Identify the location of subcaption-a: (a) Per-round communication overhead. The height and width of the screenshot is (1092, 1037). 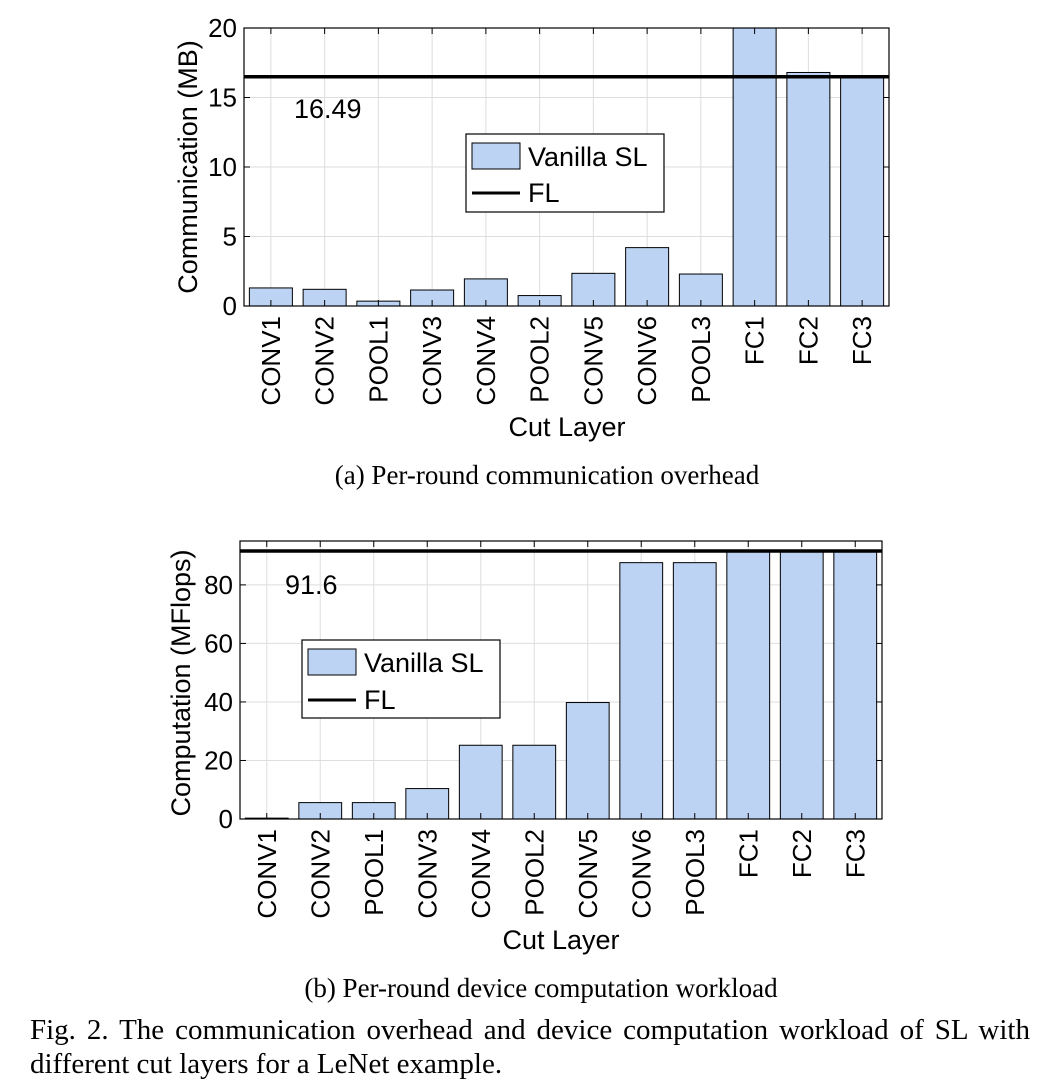
(547, 475).